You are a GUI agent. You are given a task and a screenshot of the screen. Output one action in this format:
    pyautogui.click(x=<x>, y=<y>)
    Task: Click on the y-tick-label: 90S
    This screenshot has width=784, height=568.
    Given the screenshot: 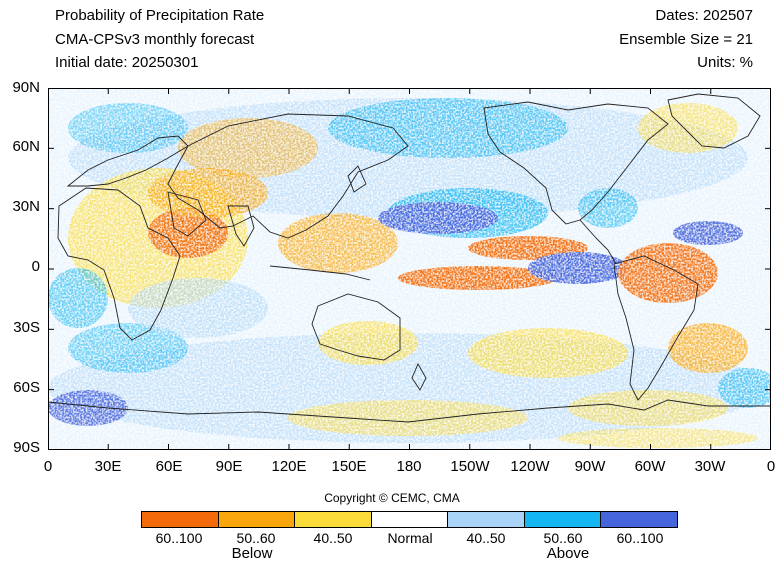 What is the action you would take?
    pyautogui.click(x=26, y=447)
    